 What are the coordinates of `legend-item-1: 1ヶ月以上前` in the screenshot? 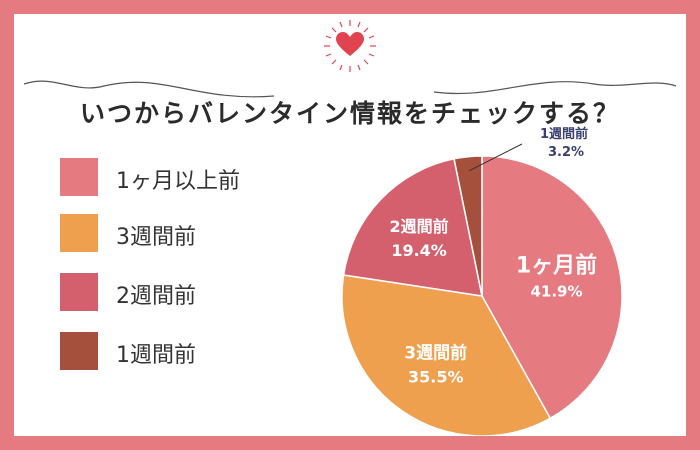 It's located at (175, 177).